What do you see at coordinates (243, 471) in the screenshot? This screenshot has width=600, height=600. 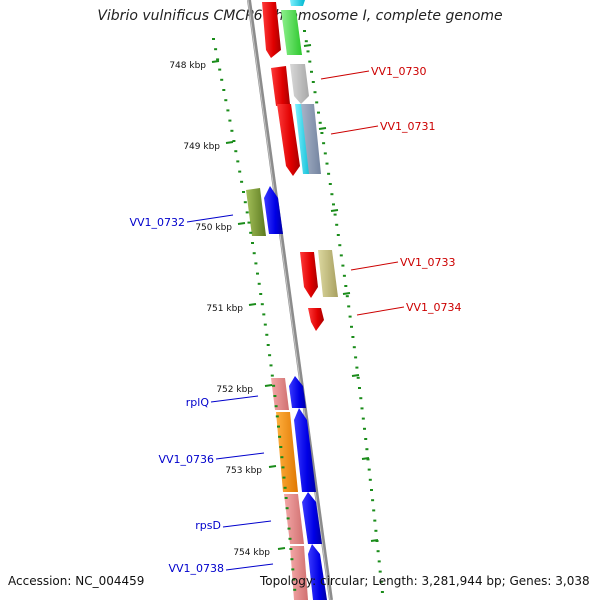 I see `tick-label-753: 753 kbp` at bounding box center [243, 471].